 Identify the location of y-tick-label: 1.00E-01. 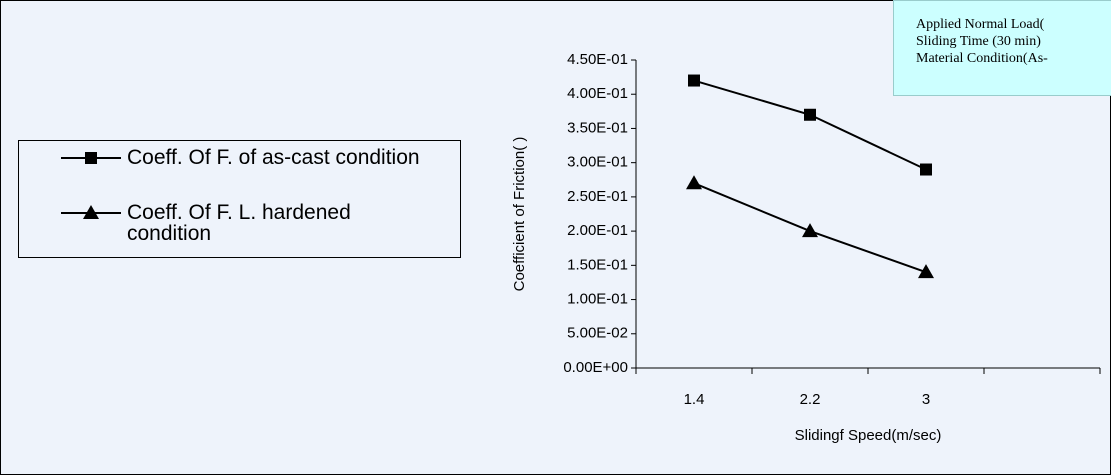
(597, 299).